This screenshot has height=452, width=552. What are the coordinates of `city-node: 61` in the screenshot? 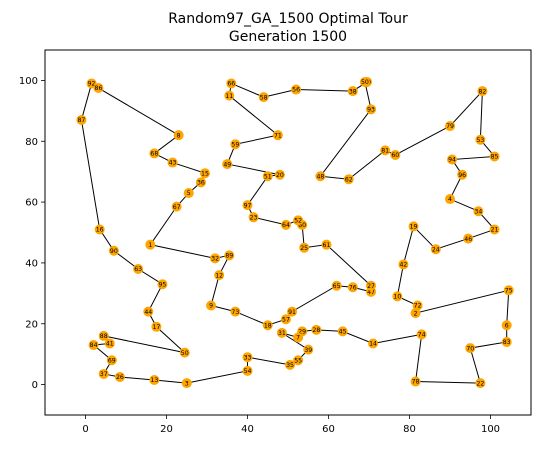 It's located at (326, 244).